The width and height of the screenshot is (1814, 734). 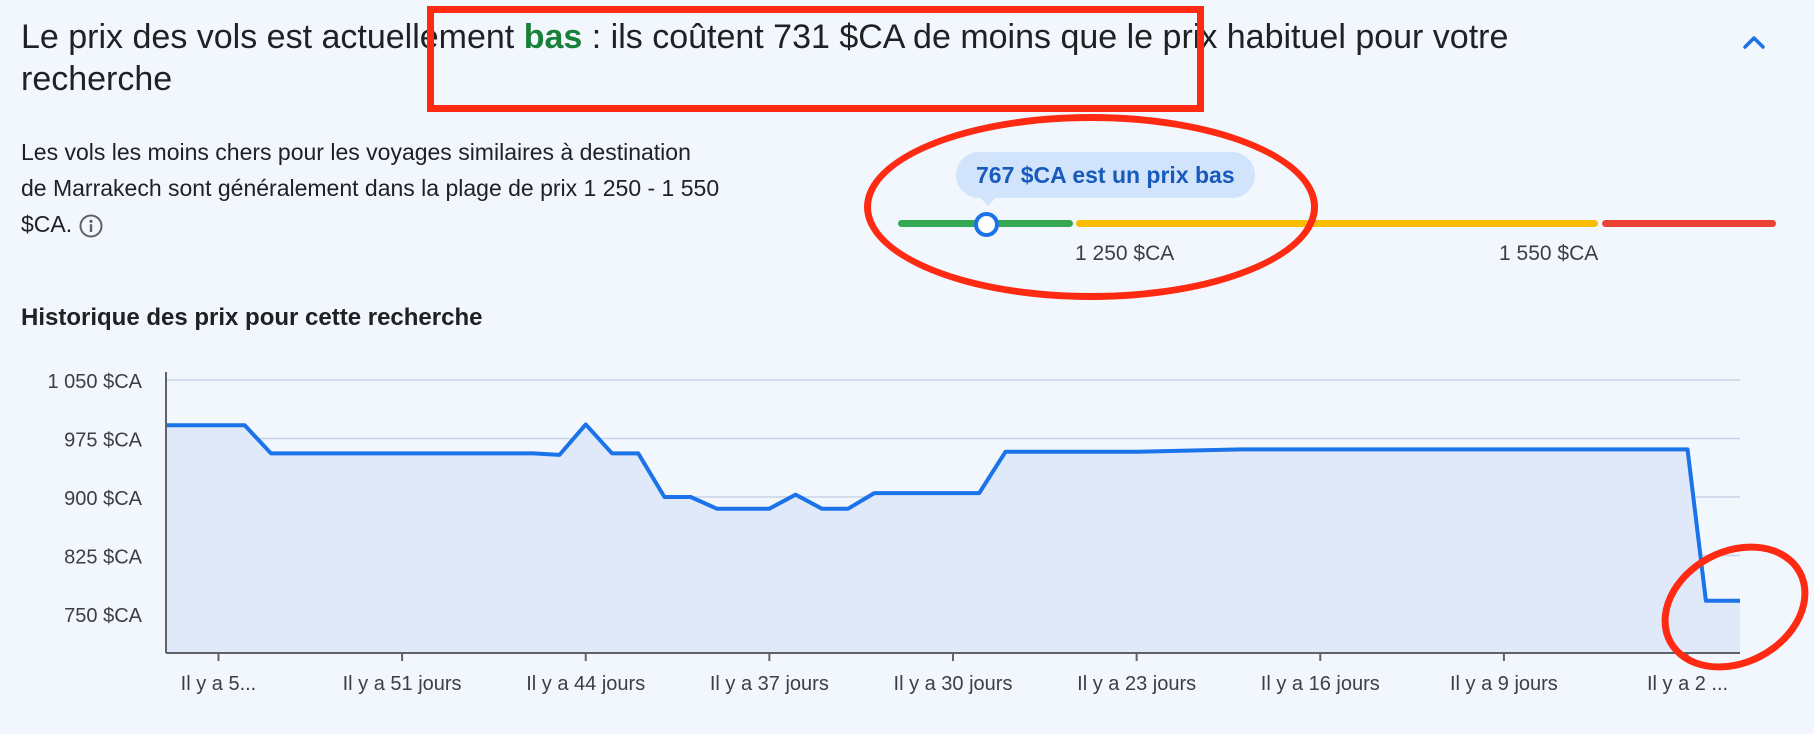 What do you see at coordinates (252, 317) in the screenshot?
I see `price-history-title: Historique des prix pour cette recherche` at bounding box center [252, 317].